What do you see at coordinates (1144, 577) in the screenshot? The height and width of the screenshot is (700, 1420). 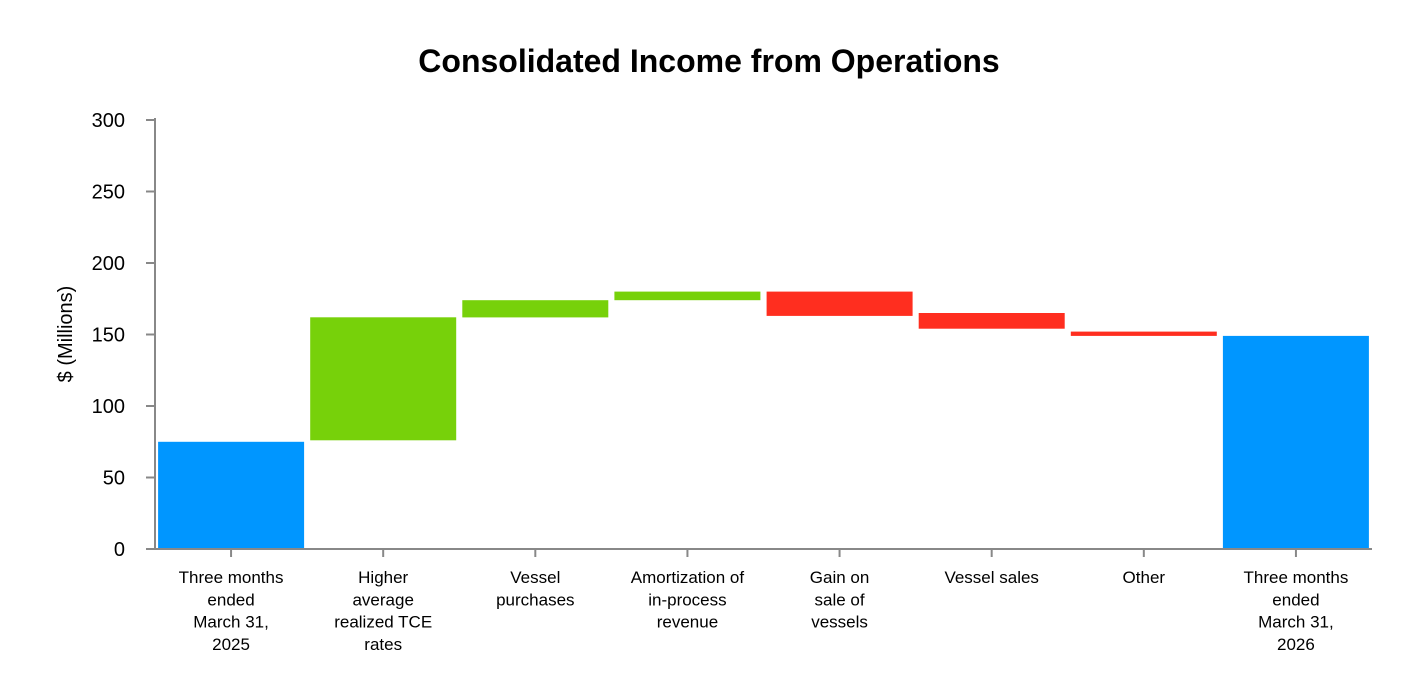 I see `x-category-label: Other` at bounding box center [1144, 577].